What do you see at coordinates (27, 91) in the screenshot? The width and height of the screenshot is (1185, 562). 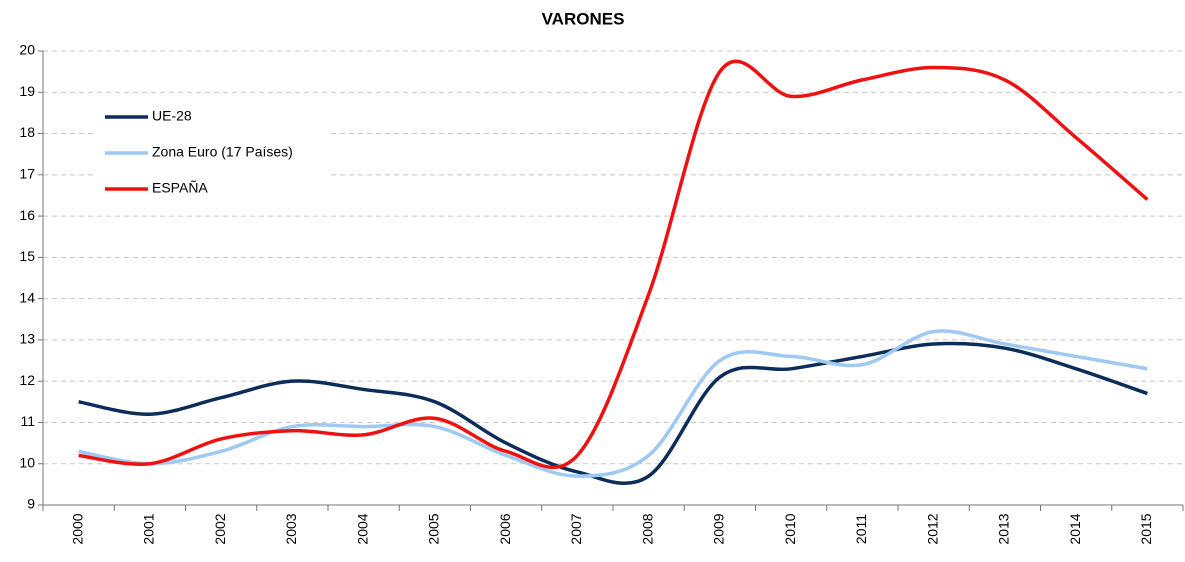 I see `y-tick-label: 19` at bounding box center [27, 91].